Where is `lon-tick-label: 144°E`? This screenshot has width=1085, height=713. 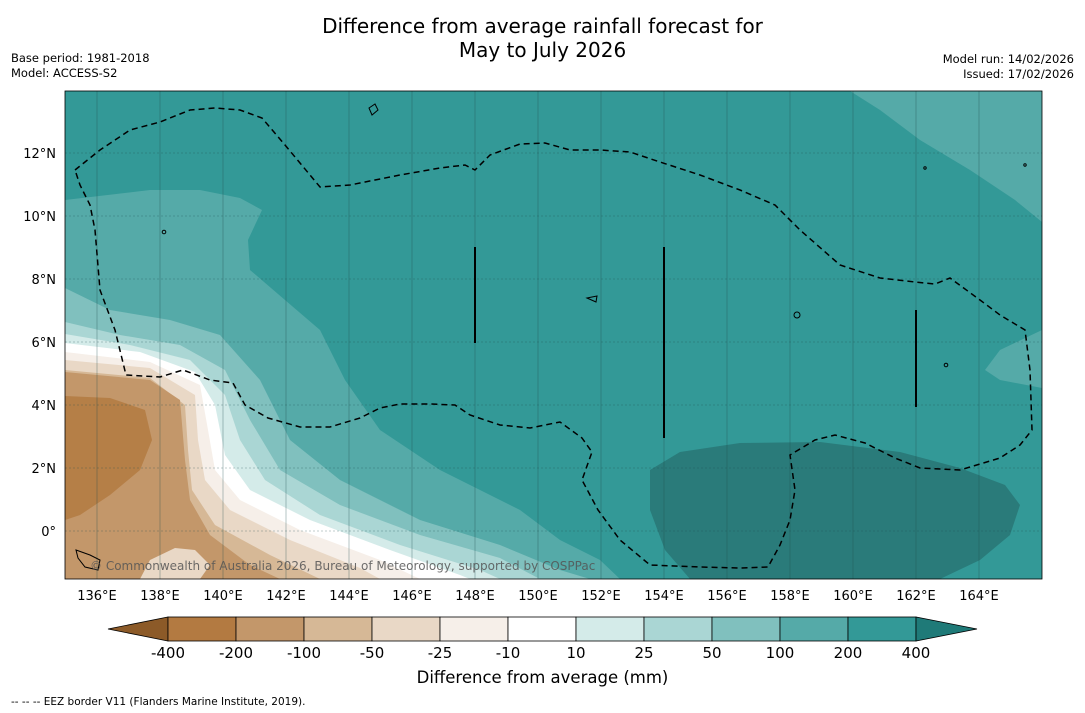
lon-tick-label: 144°E is located at coordinates (349, 596).